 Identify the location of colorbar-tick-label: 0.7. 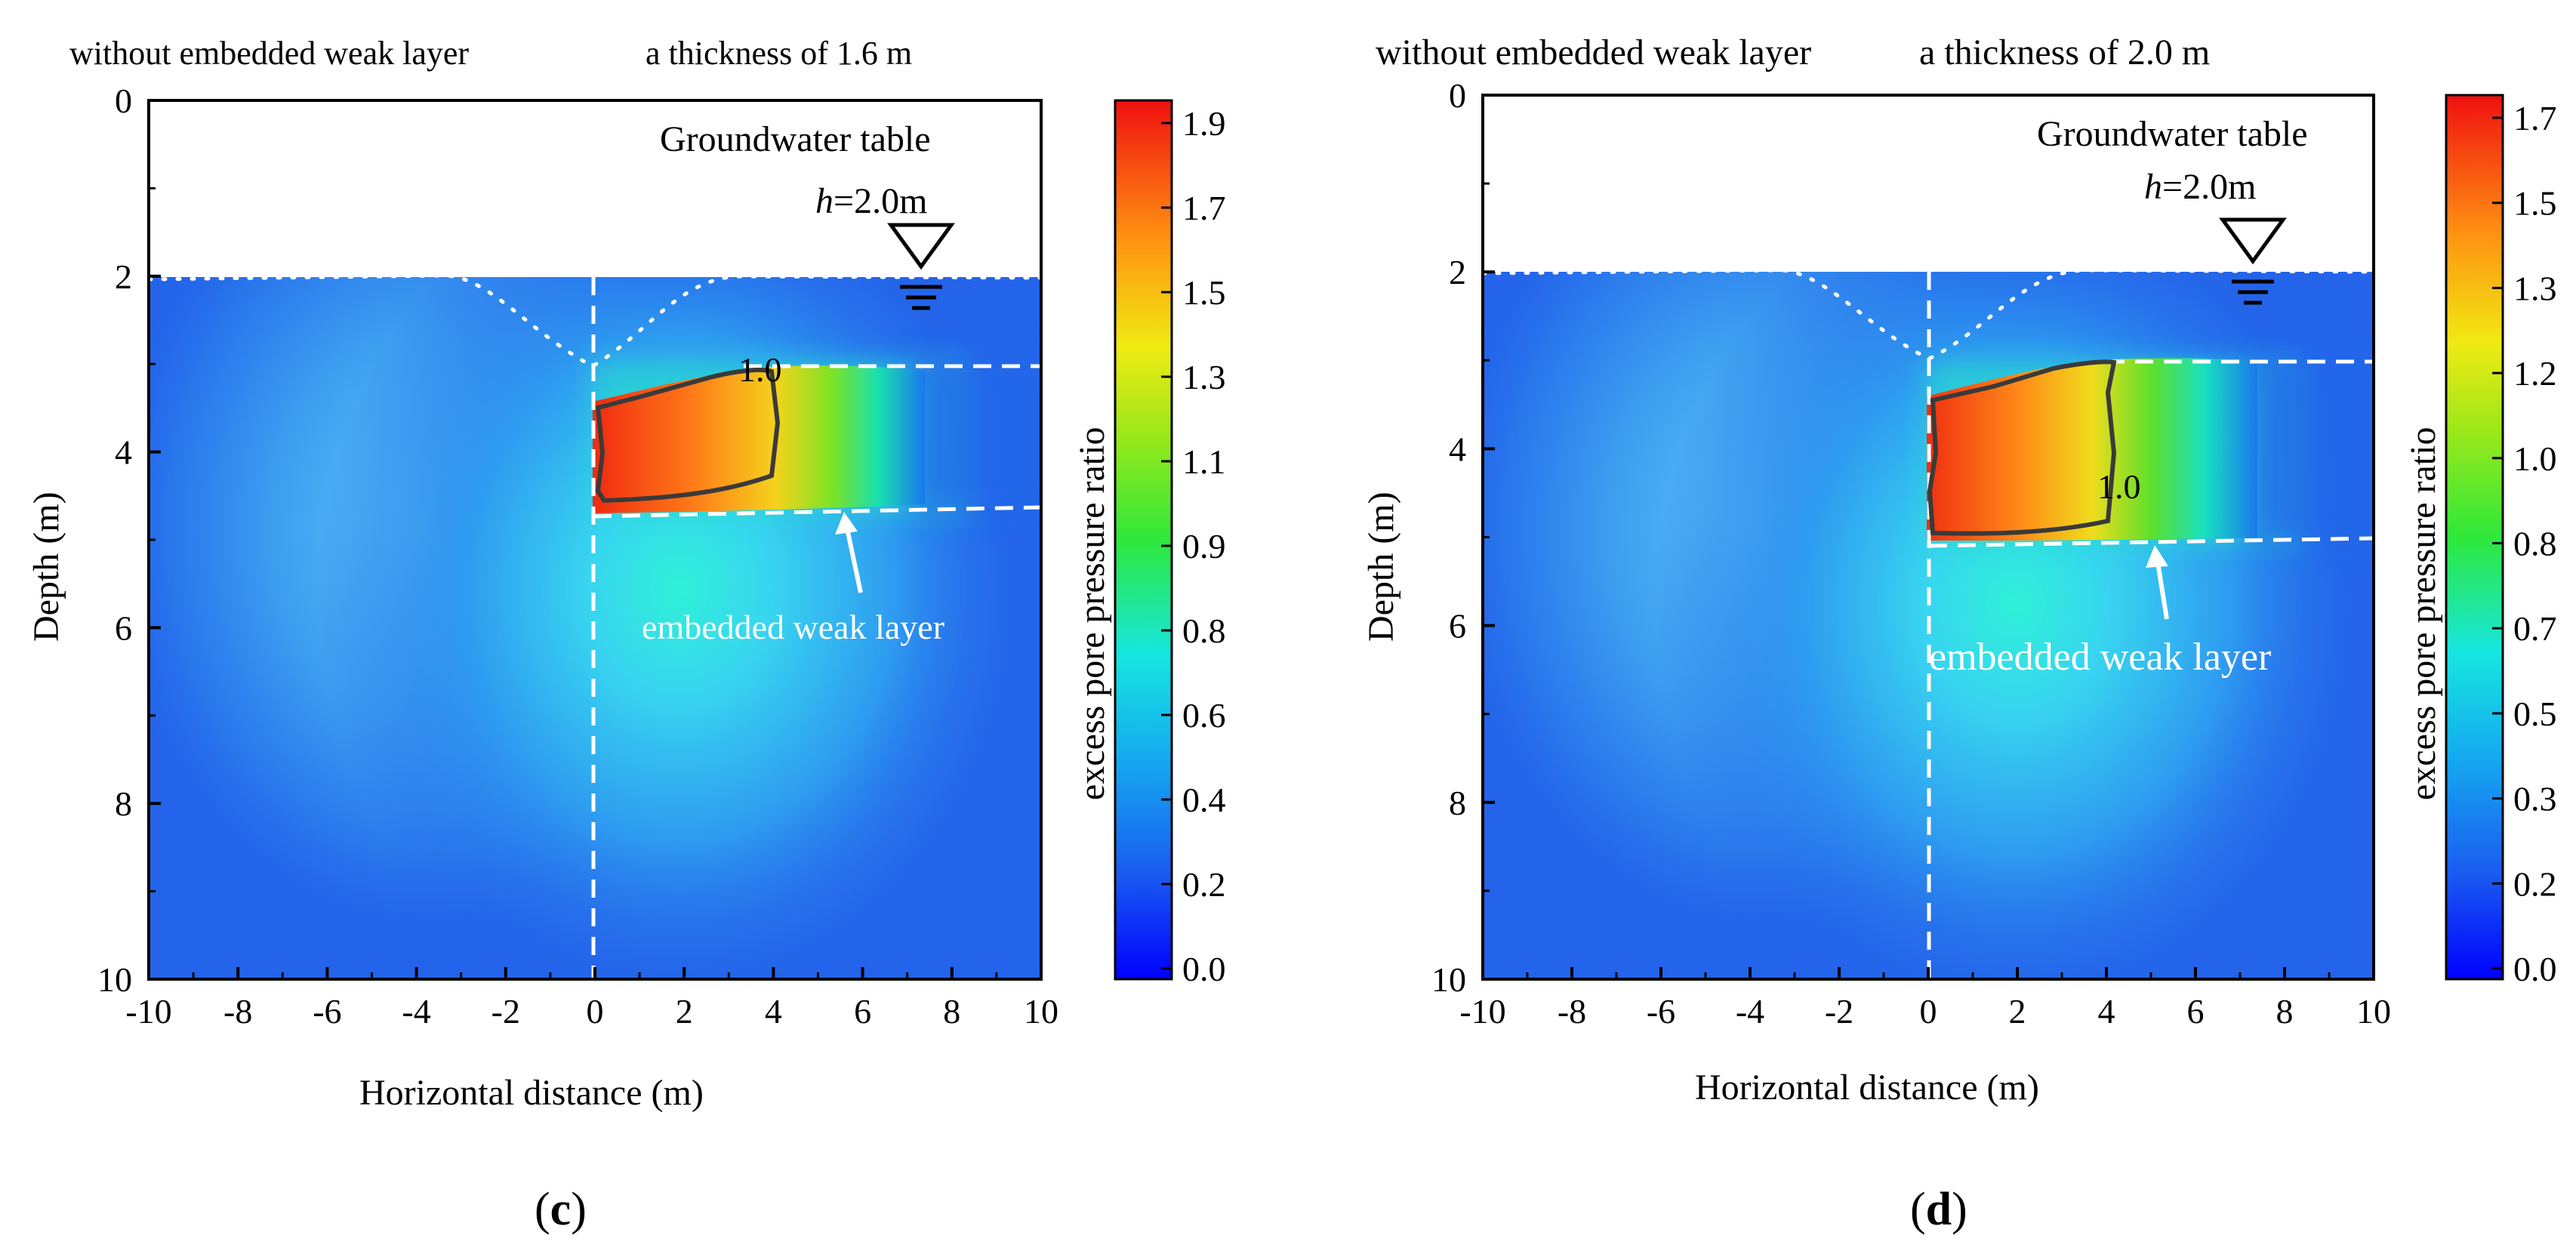
(2535, 628).